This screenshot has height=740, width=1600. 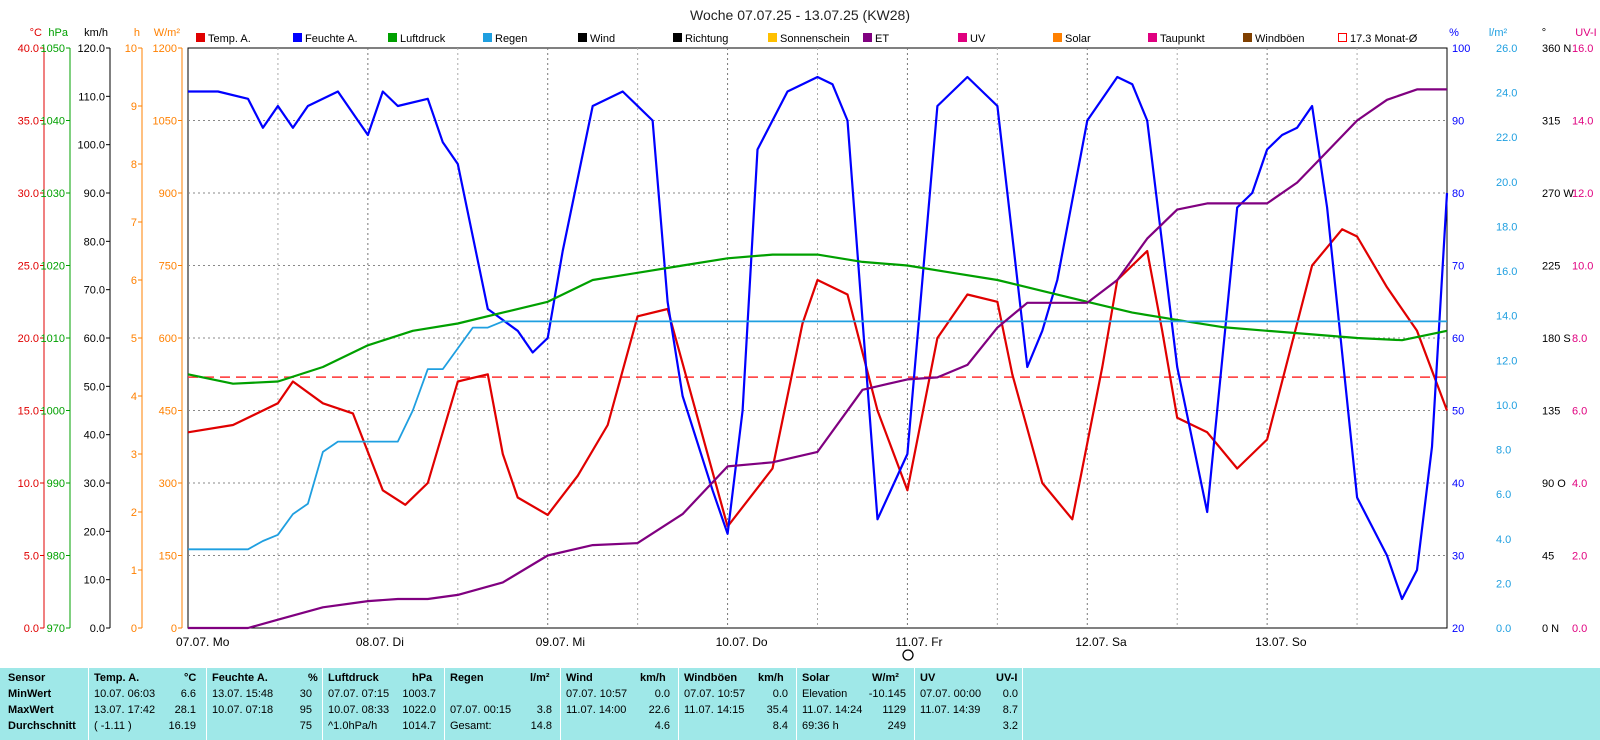 What do you see at coordinates (229, 39) in the screenshot?
I see `legend-label-0: Temp. A.` at bounding box center [229, 39].